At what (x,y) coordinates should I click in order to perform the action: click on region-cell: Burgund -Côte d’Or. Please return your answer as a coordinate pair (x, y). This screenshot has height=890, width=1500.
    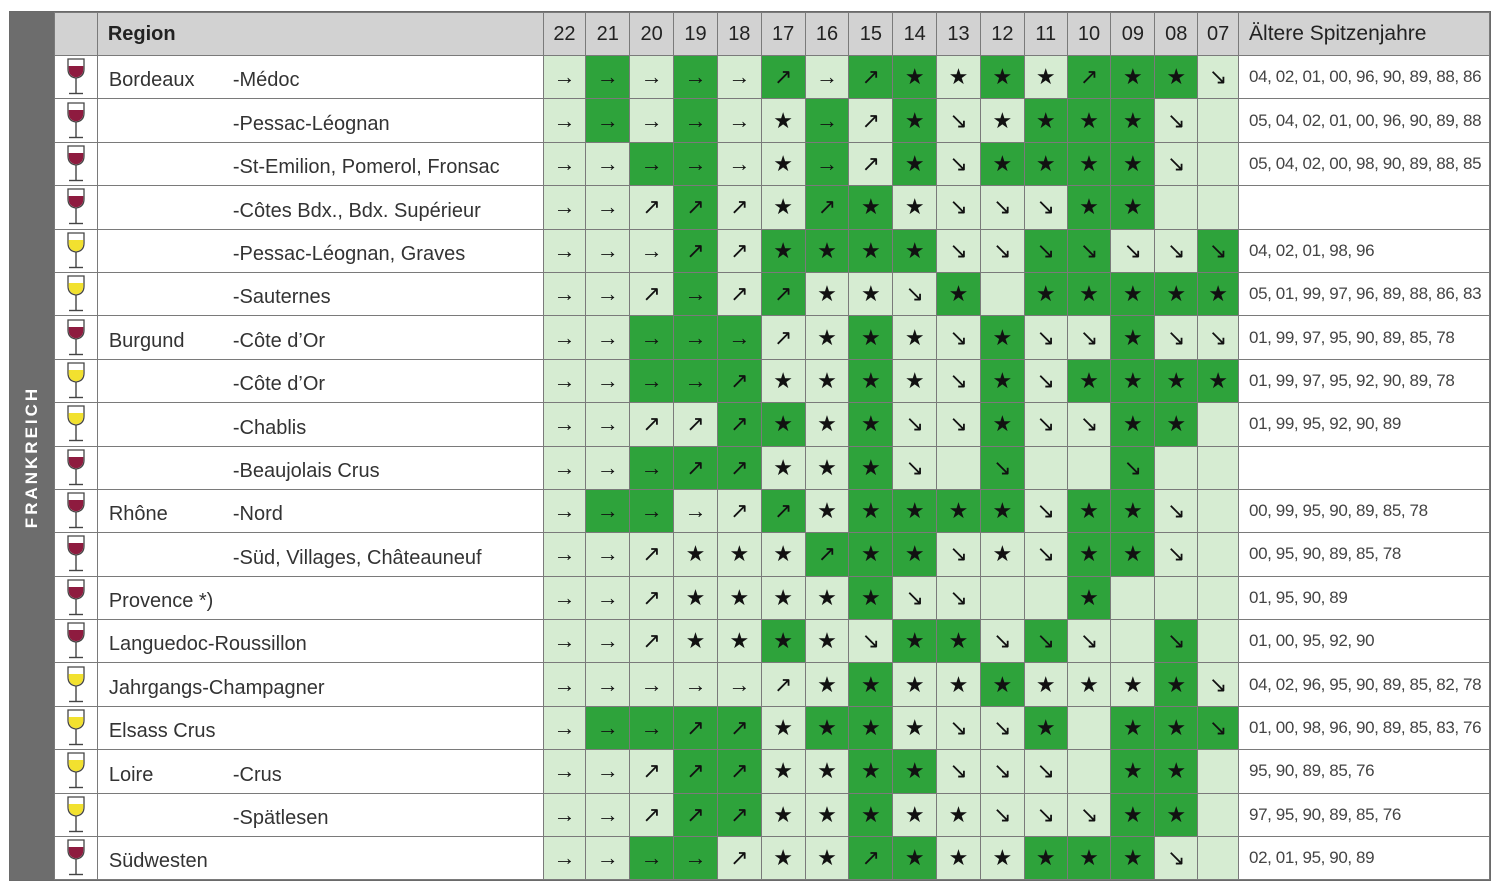
    Looking at the image, I should click on (320, 337).